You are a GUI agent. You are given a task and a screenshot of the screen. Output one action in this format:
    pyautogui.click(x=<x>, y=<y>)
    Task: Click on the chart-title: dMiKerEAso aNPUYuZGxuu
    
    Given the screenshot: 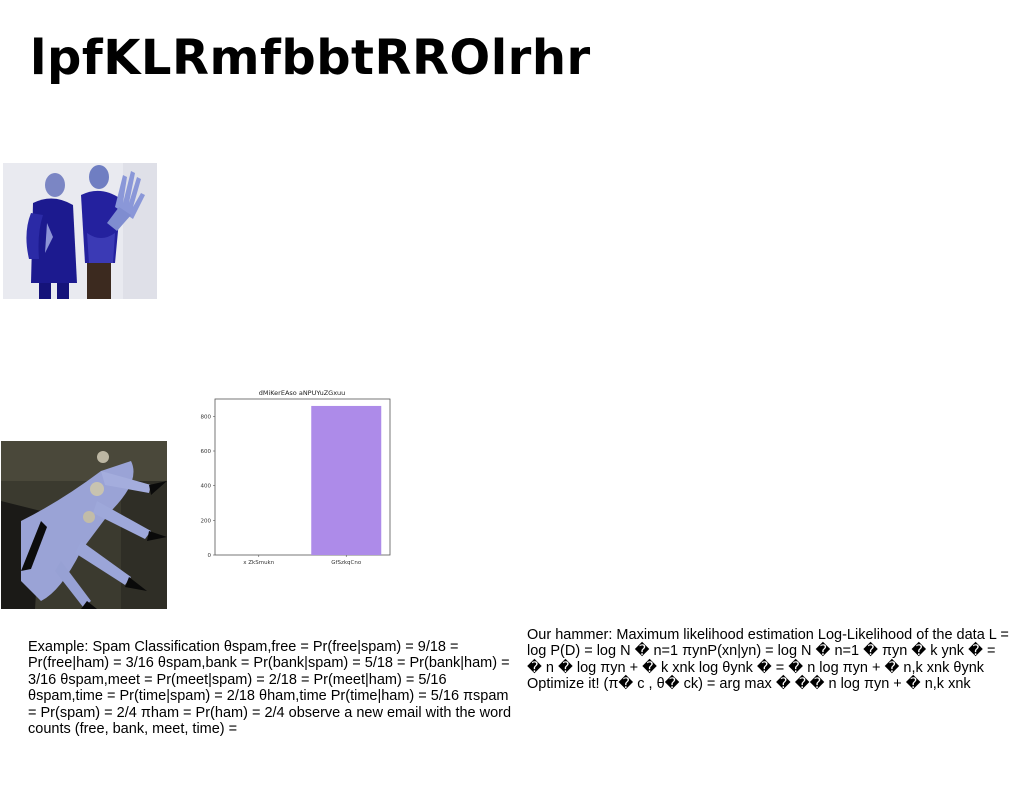 What is the action you would take?
    pyautogui.click(x=302, y=393)
    